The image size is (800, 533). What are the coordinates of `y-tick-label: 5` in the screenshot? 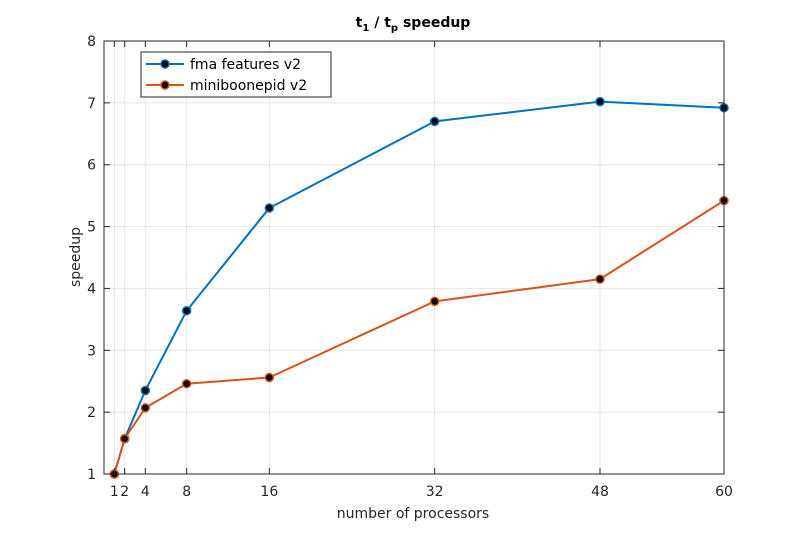 It's located at (91, 228).